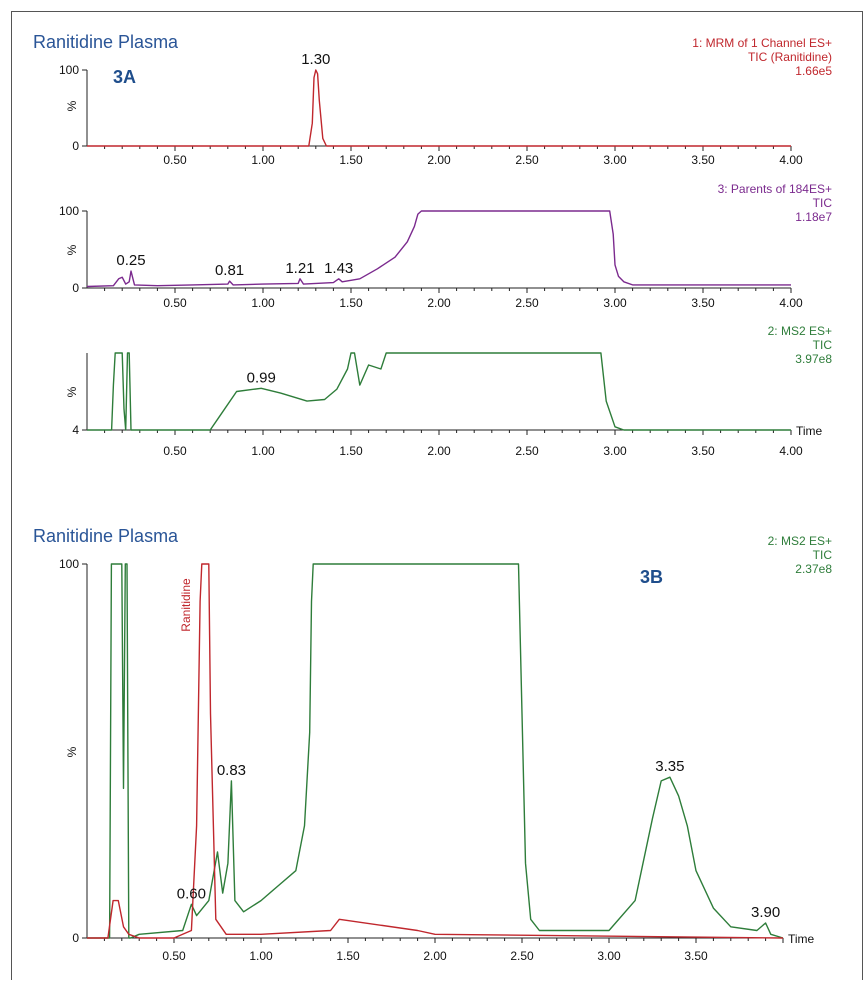 This screenshot has width=866, height=982. What do you see at coordinates (813, 71) in the screenshot?
I see `info-line: 1.66e5` at bounding box center [813, 71].